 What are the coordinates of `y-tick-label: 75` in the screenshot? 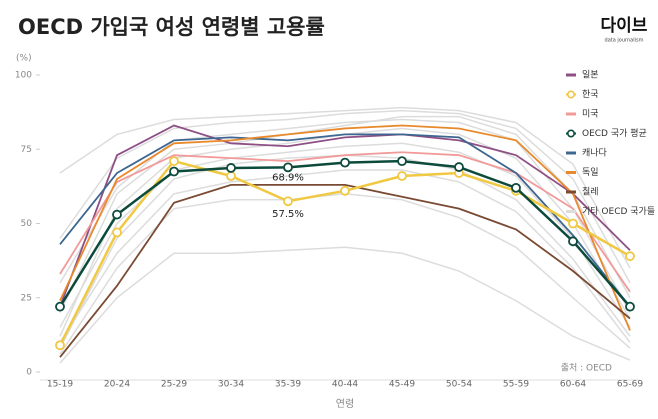 It's located at (26, 150).